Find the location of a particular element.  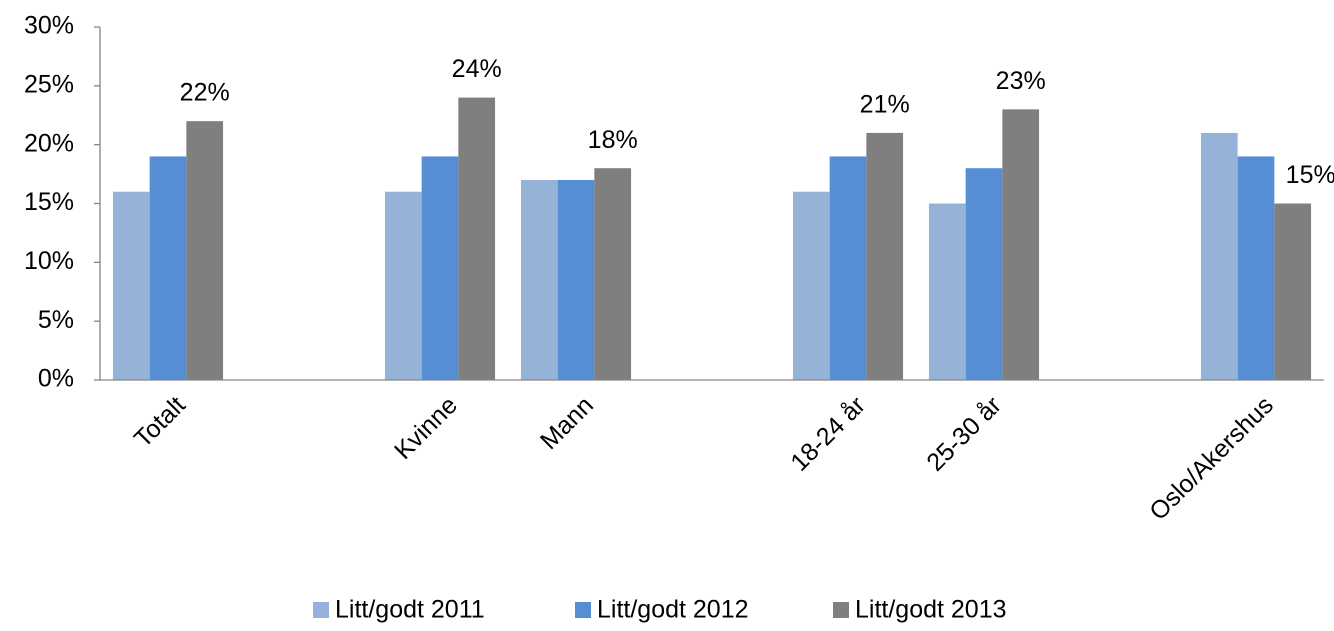

data-label: 21% is located at coordinates (885, 105).